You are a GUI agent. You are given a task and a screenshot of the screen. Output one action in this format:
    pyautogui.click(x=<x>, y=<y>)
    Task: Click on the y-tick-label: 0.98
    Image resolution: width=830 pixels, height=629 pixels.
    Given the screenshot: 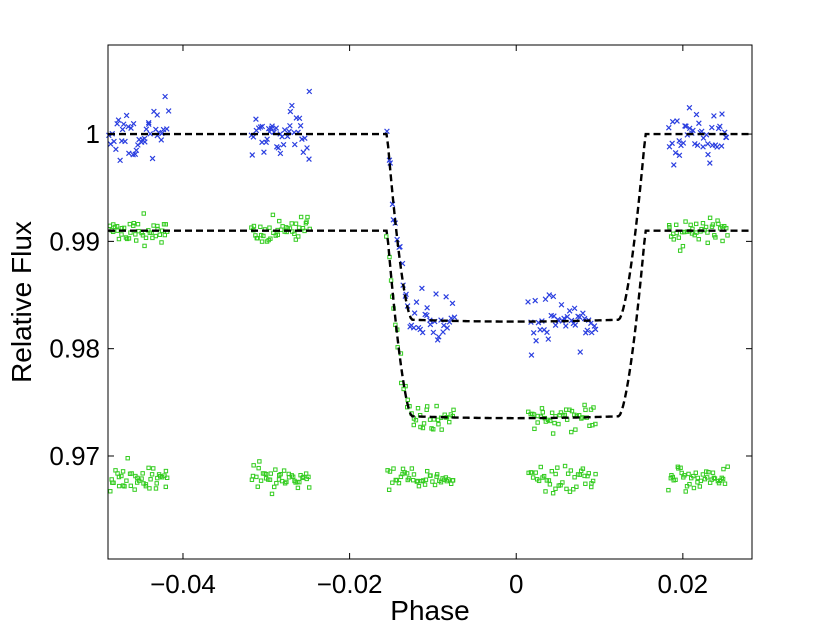 What is the action you would take?
    pyautogui.click(x=74, y=349)
    